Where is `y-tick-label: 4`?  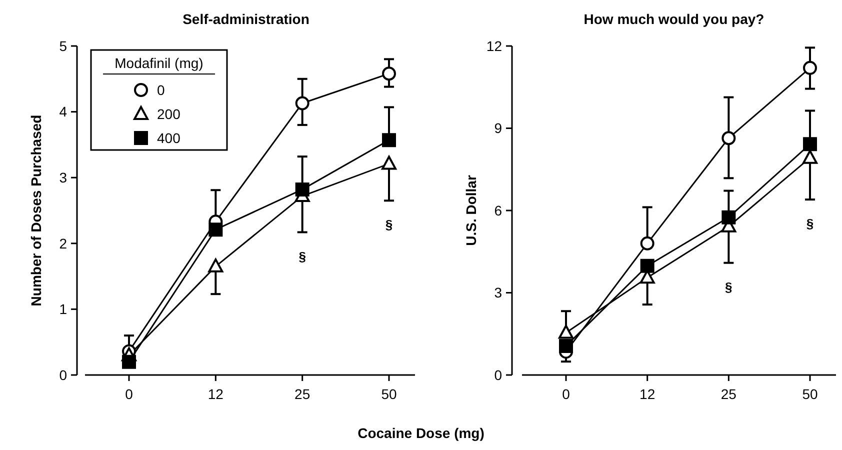
y-tick-label: 4 is located at coordinates (63, 112).